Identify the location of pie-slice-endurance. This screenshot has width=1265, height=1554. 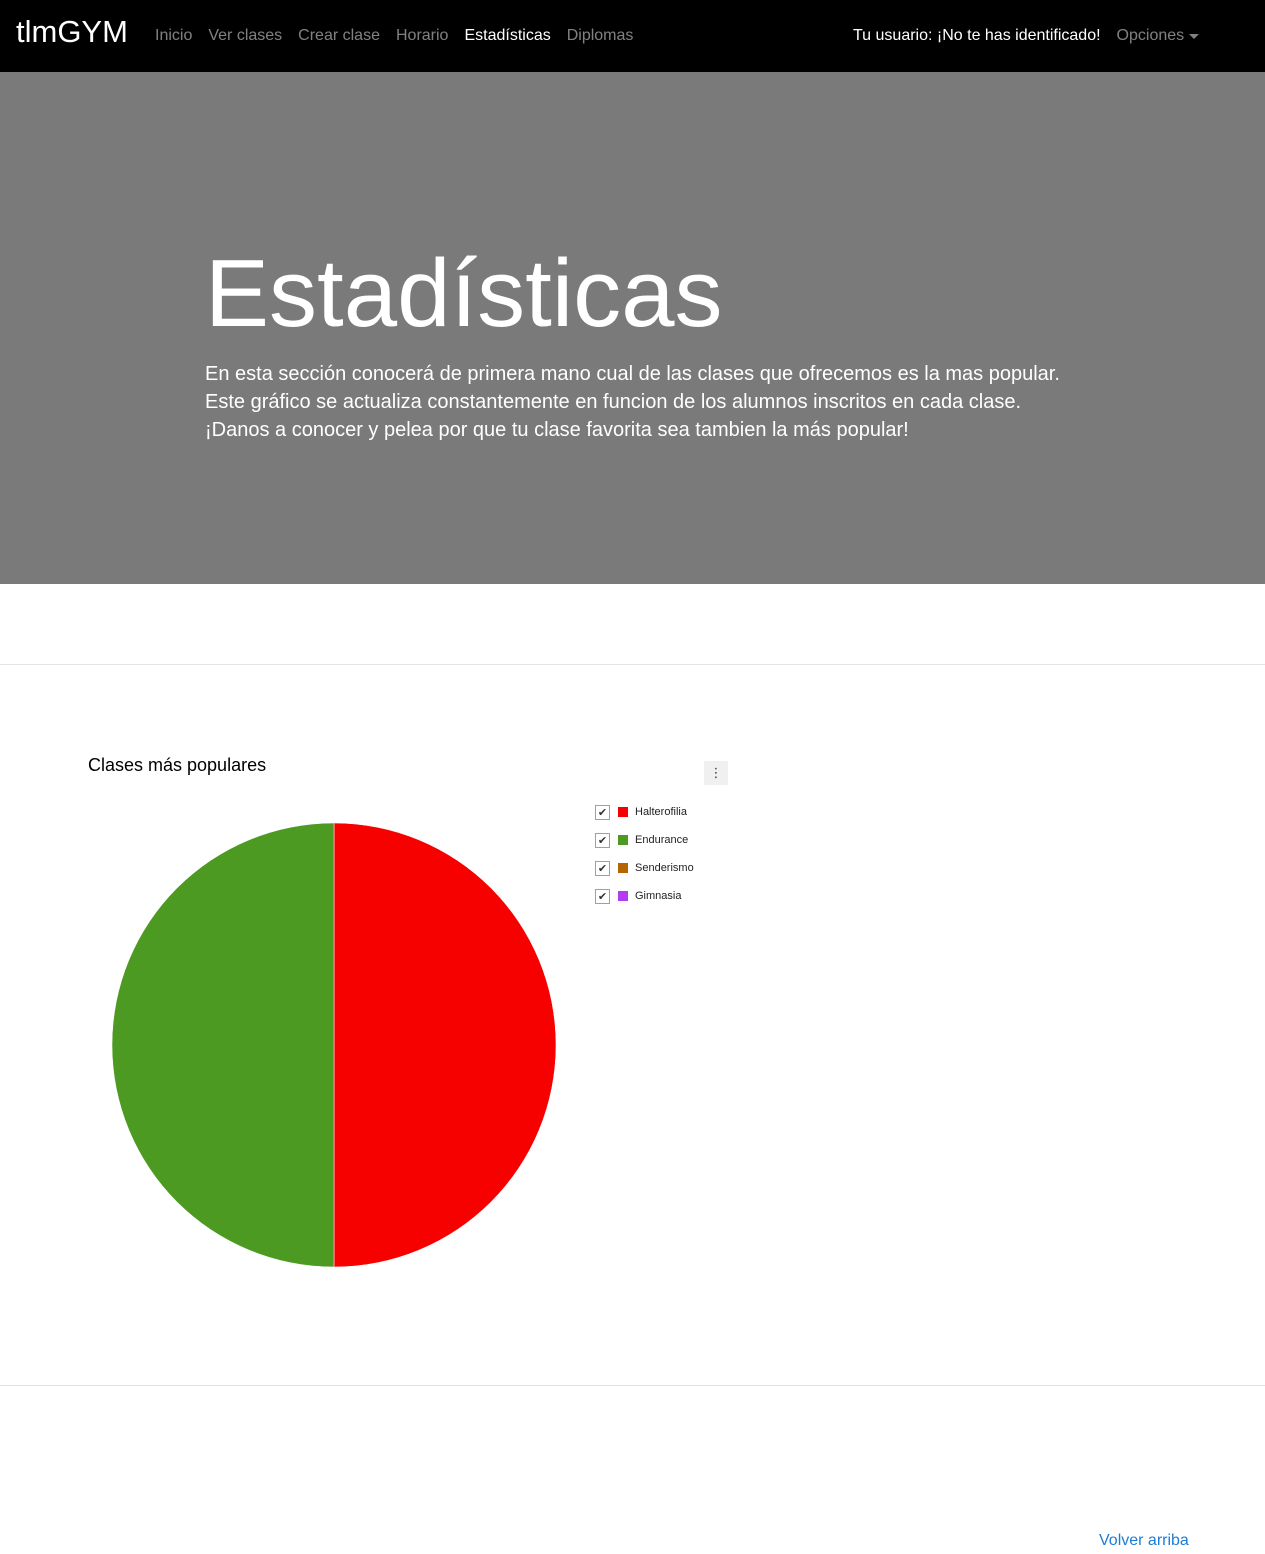
(223, 1045).